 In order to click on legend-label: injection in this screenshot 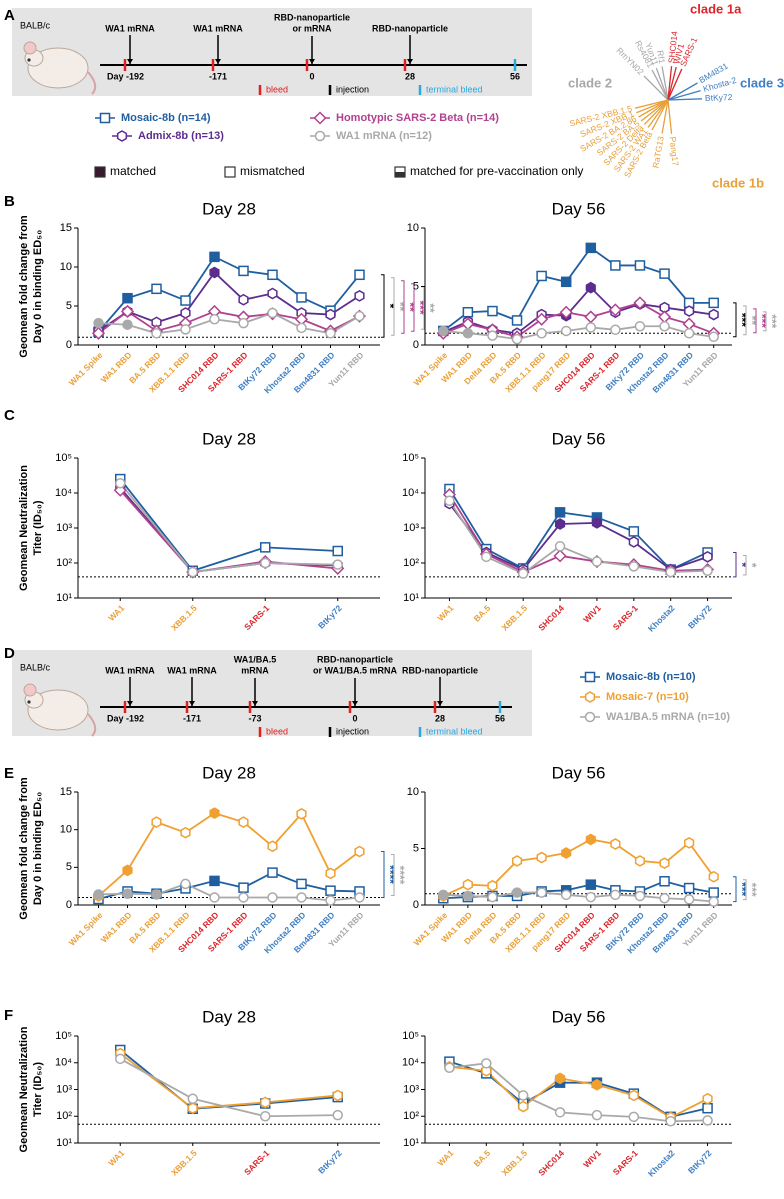, I will do `click(352, 89)`.